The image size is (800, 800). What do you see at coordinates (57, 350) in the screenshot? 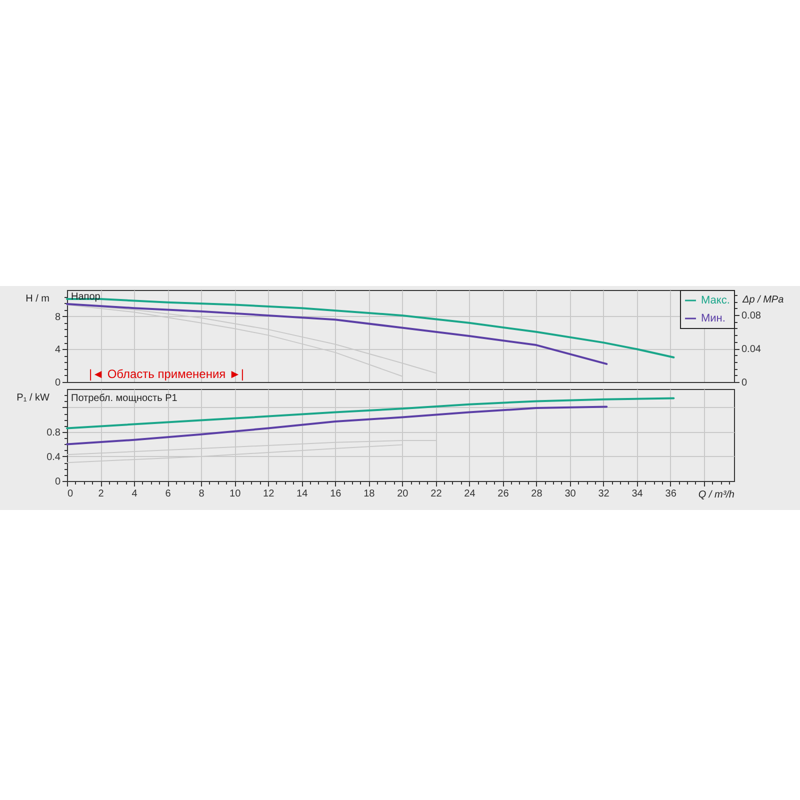
I see `y-tick-label: 4` at bounding box center [57, 350].